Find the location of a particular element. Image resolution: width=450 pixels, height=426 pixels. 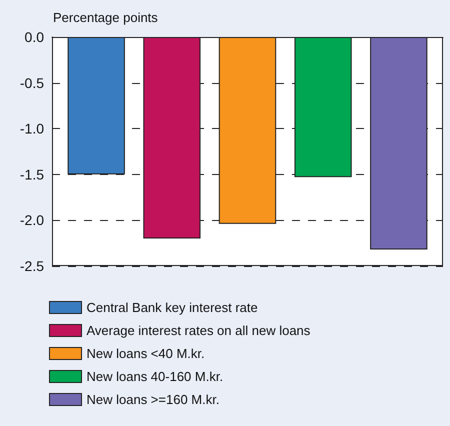

legend-label: Central Bank key interest rate is located at coordinates (172, 307).